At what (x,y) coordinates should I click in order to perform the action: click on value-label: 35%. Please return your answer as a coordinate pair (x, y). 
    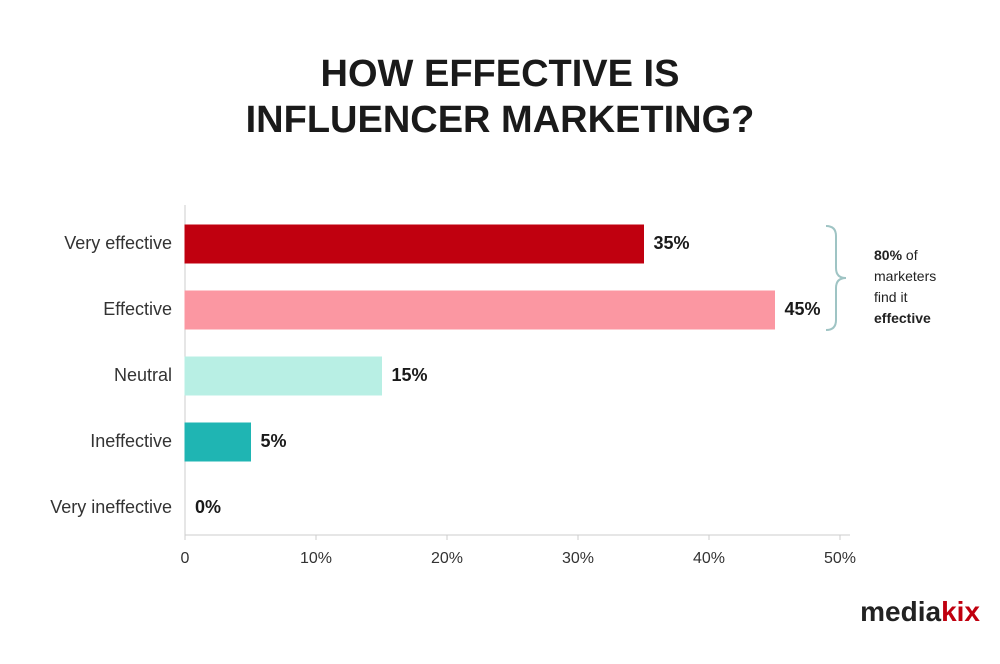
    Looking at the image, I should click on (672, 243).